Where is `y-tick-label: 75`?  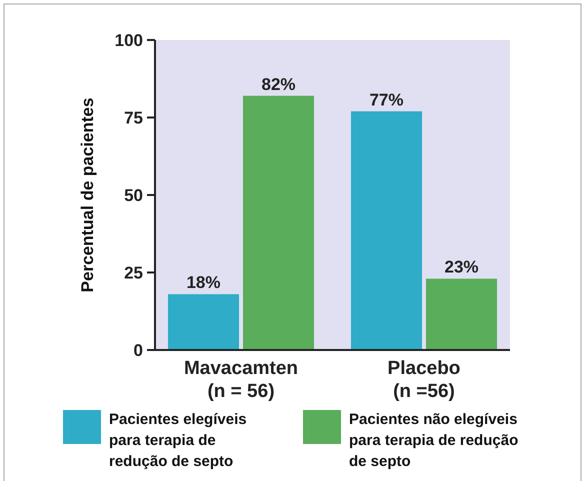
y-tick-label: 75 is located at coordinates (133, 118).